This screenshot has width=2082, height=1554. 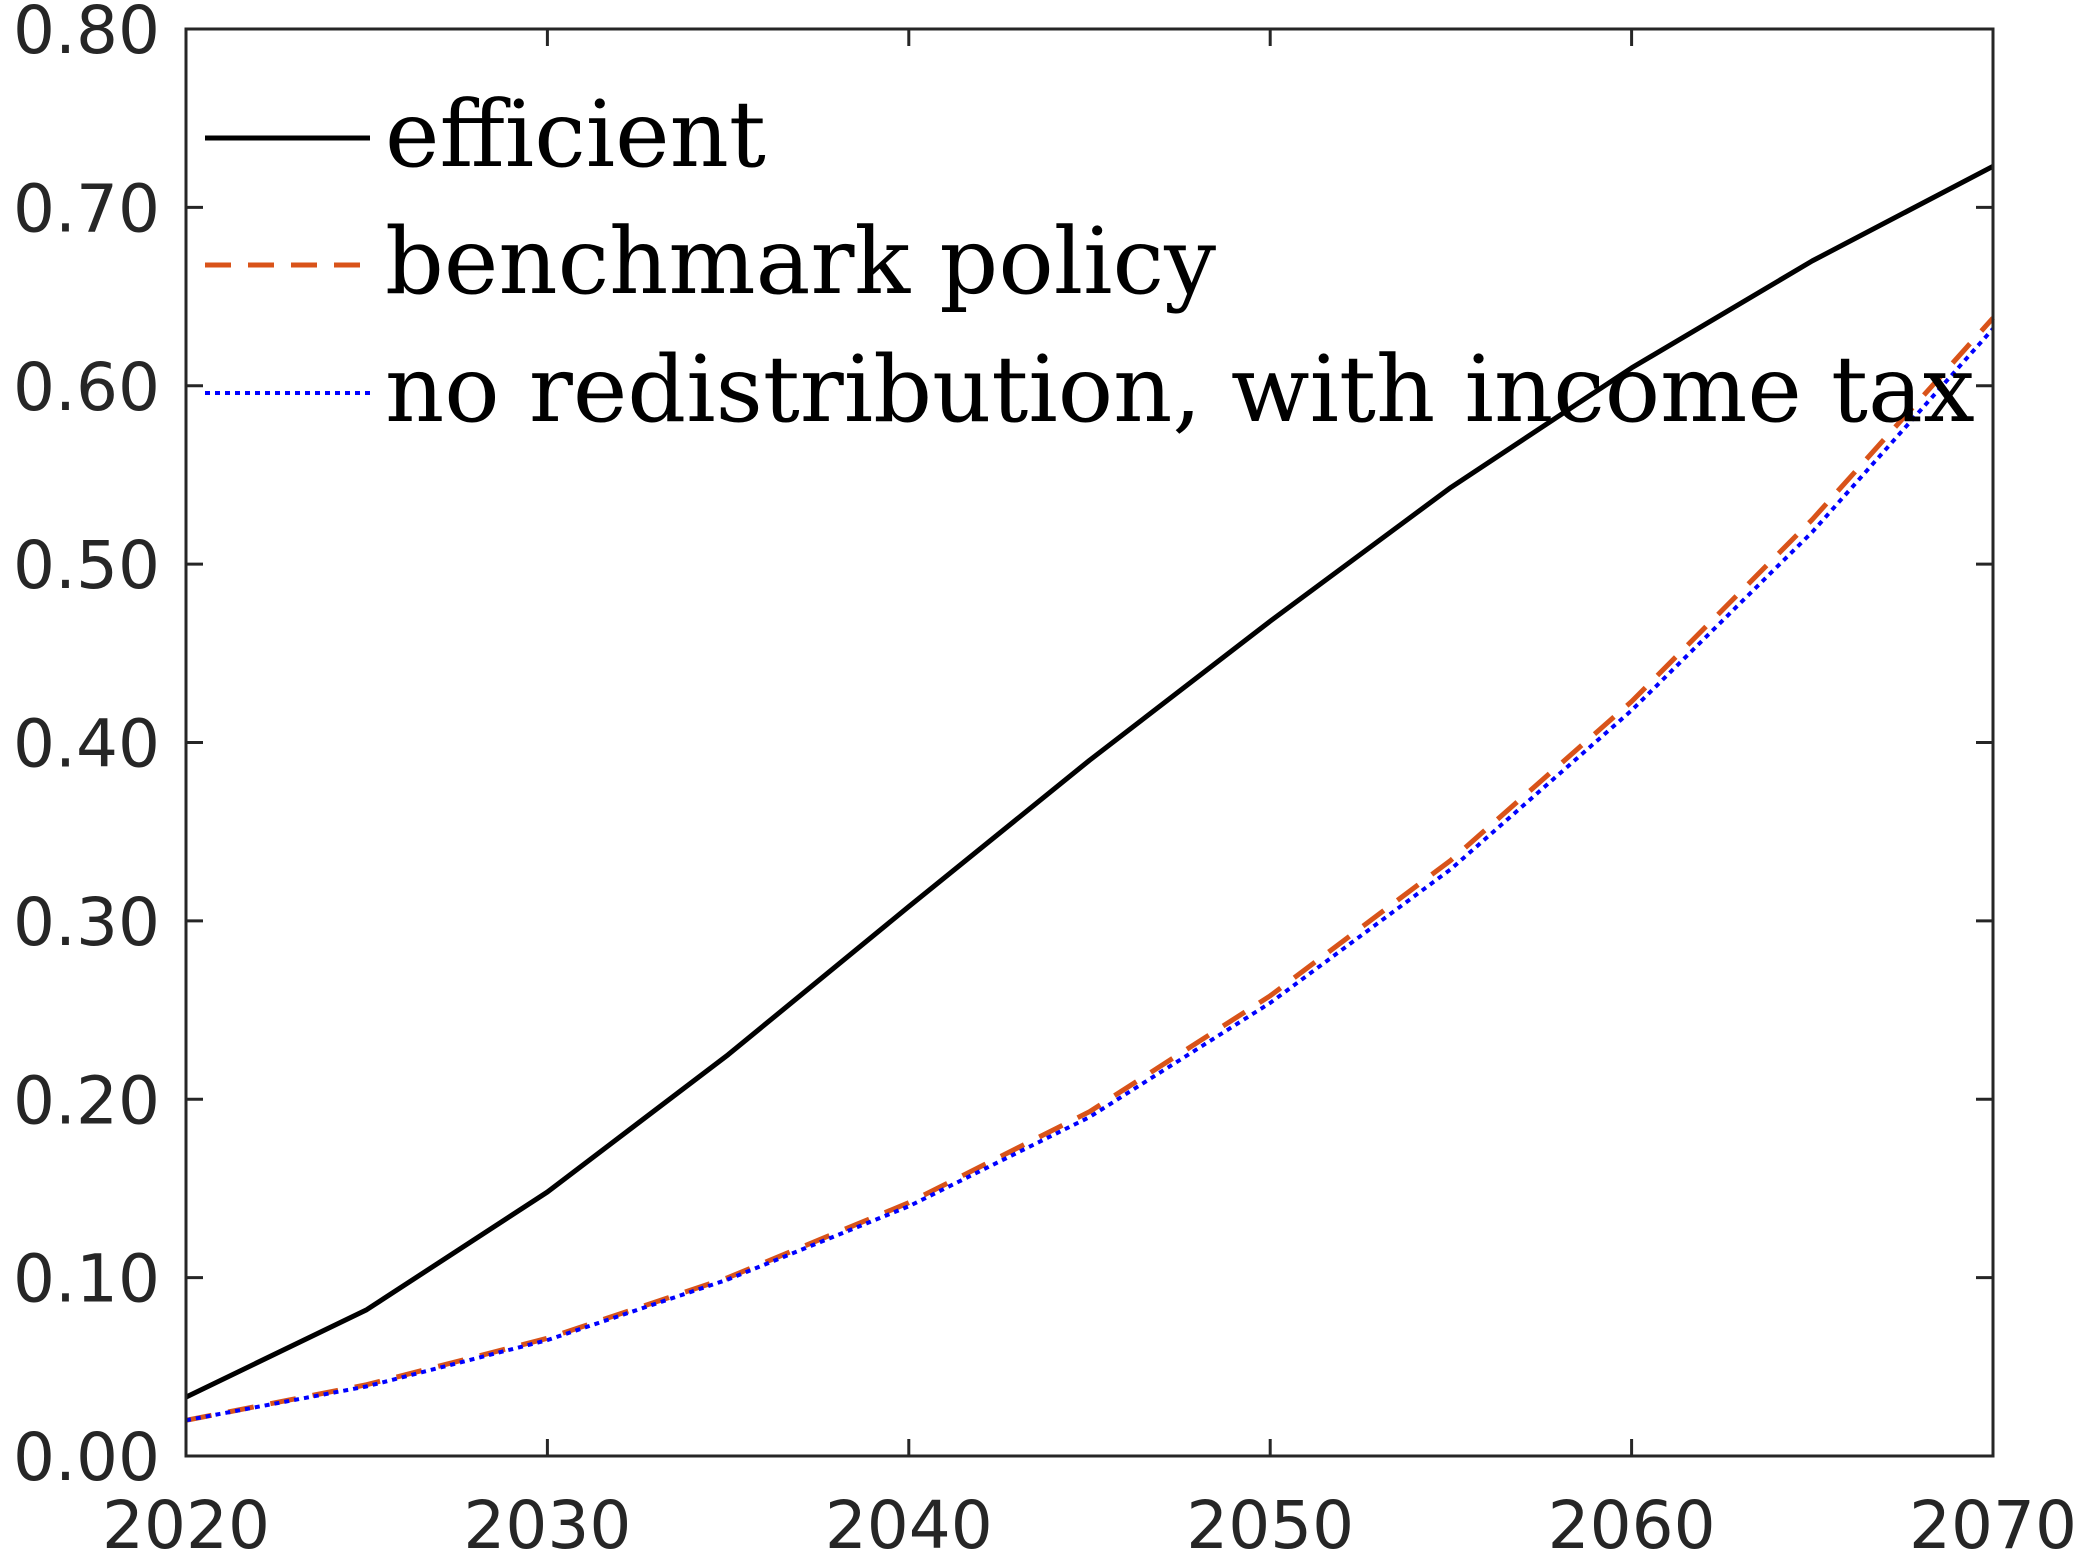 I want to click on x-tick-label: 2060, so click(x=1632, y=1520).